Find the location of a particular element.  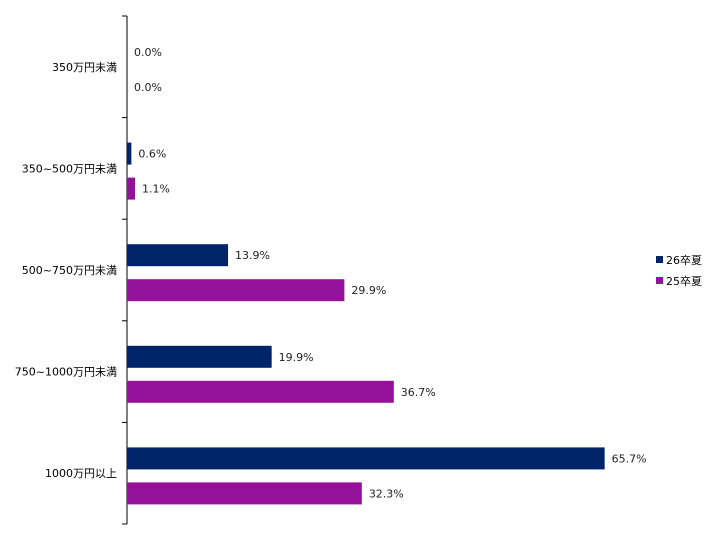

category-label: 350万円未満 is located at coordinates (84, 67).